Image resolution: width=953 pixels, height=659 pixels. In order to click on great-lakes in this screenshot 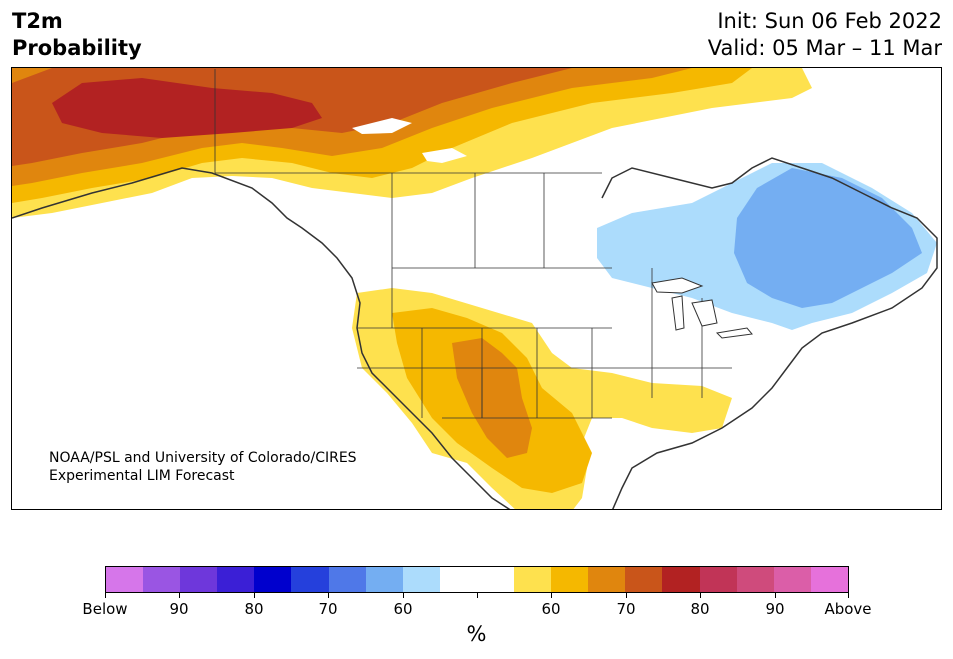, I will do `click(702, 308)`.